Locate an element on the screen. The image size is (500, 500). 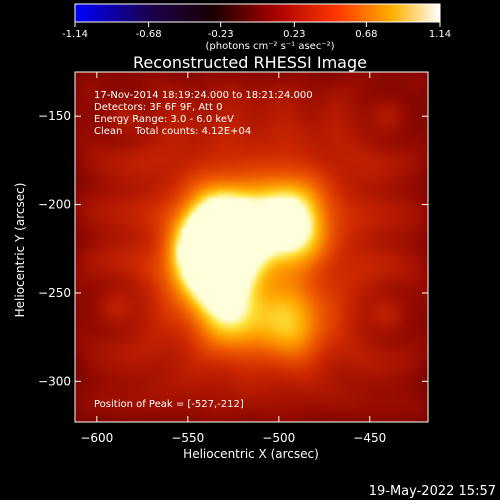
colorbar-tick-label: -0.23 is located at coordinates (221, 34).